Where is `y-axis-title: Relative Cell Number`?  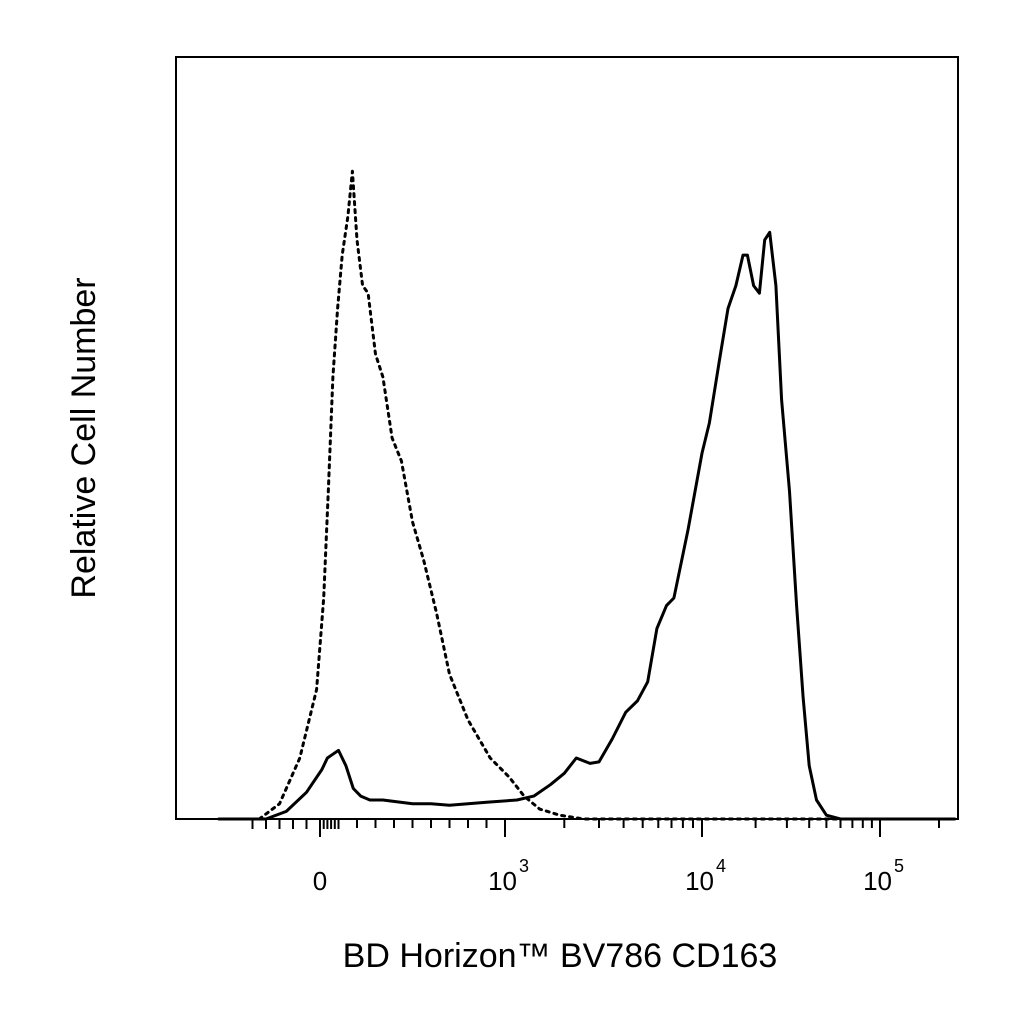 y-axis-title: Relative Cell Number is located at coordinates (84, 437).